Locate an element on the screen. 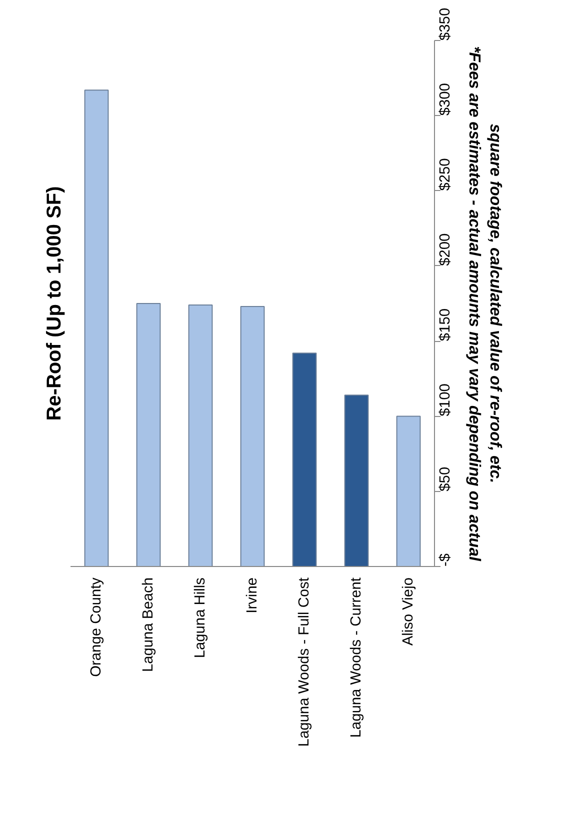 The width and height of the screenshot is (584, 821). x-tick-label: Laguna Woods - Full Cost is located at coordinates (304, 662).